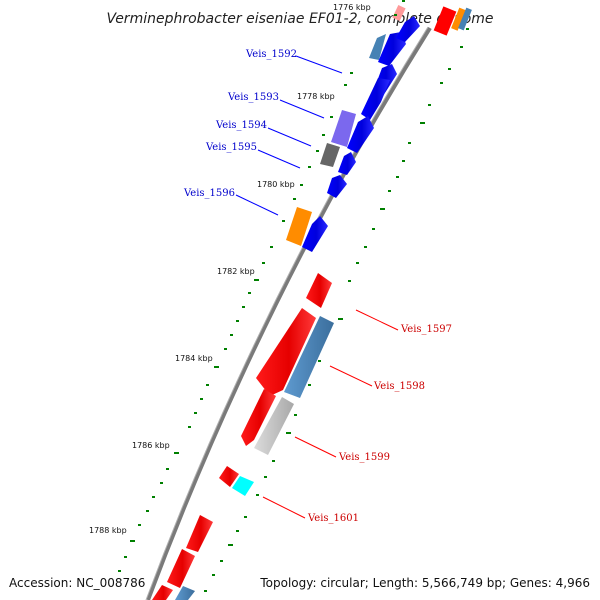 This screenshot has width=600, height=600. What do you see at coordinates (108, 530) in the screenshot?
I see `tick-label-1788: 1788 kbp` at bounding box center [108, 530].